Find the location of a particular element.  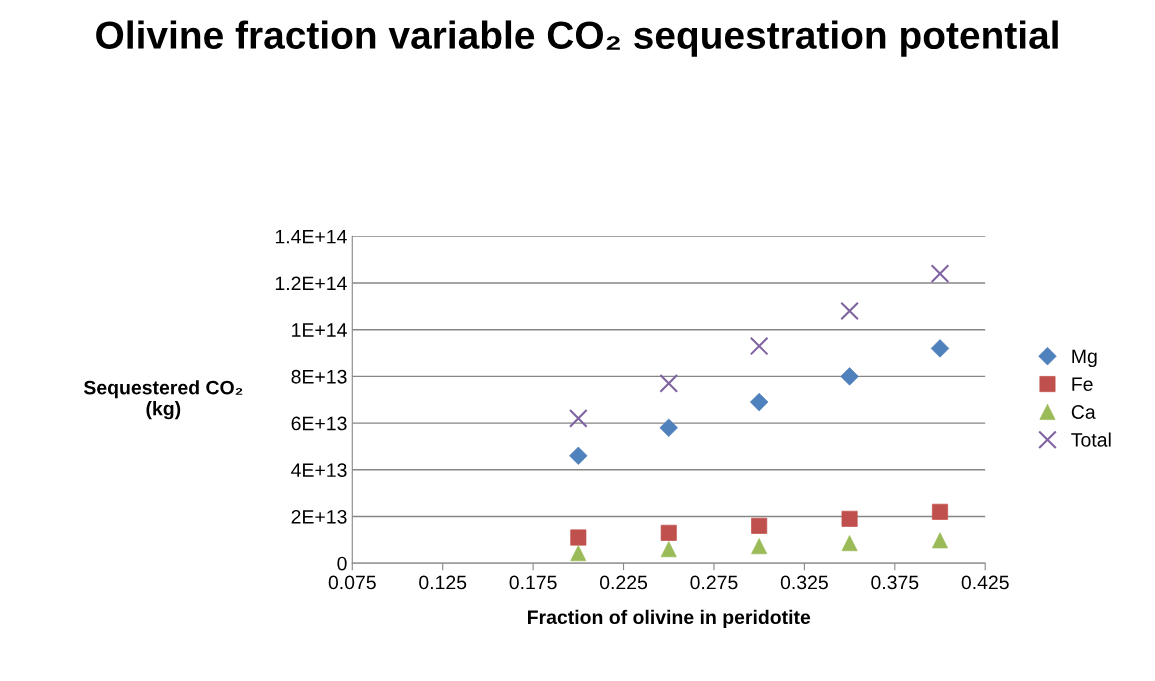

x-tick-label: 0.125 is located at coordinates (443, 582).